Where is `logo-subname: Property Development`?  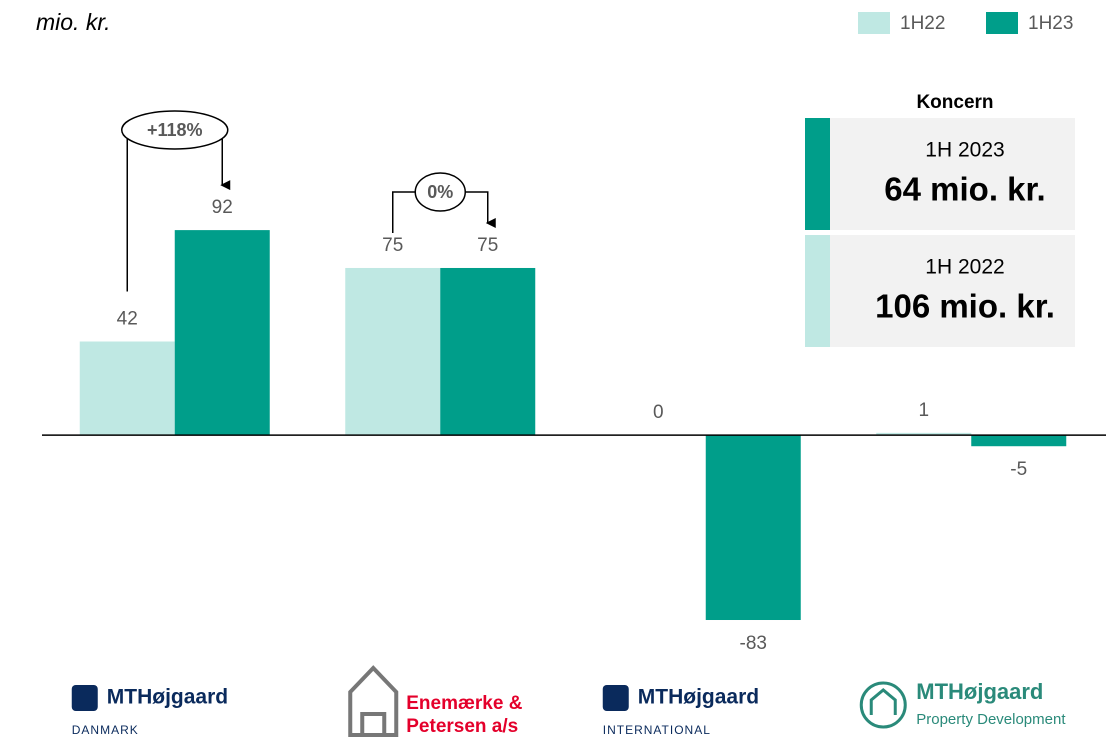 logo-subname: Property Development is located at coordinates (991, 719).